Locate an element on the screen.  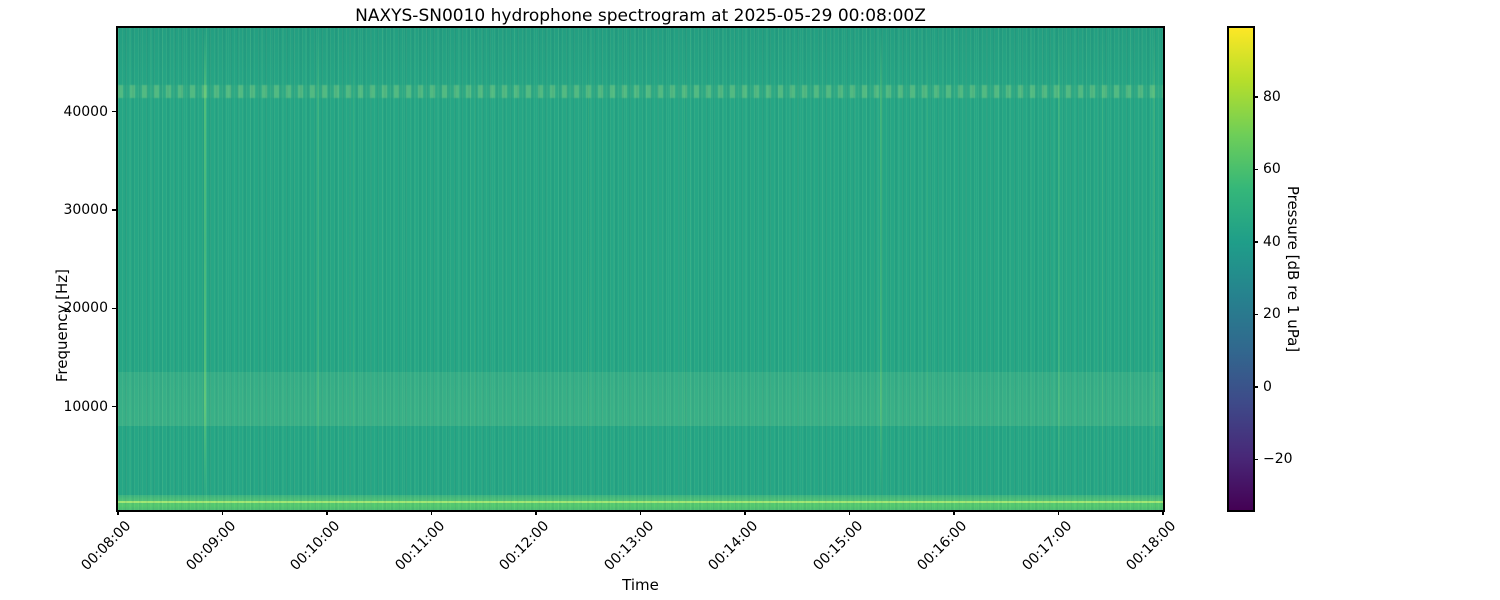
x-tick-label: 00:13:00 is located at coordinates (629, 546).